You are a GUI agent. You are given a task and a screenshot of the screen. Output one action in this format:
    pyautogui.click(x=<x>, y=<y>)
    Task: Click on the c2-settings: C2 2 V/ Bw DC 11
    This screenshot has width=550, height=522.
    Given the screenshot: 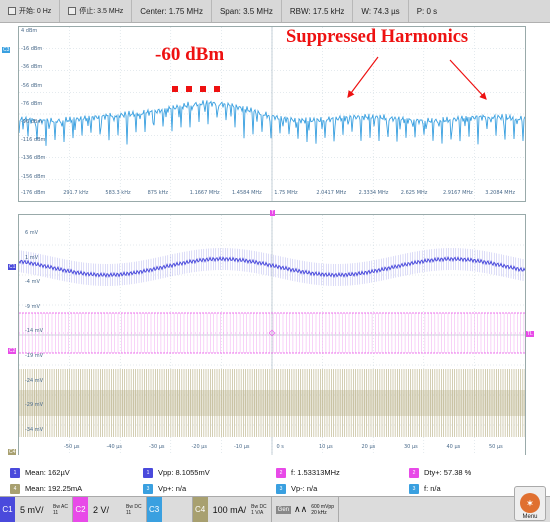 What is the action you would take?
    pyautogui.click(x=110, y=509)
    